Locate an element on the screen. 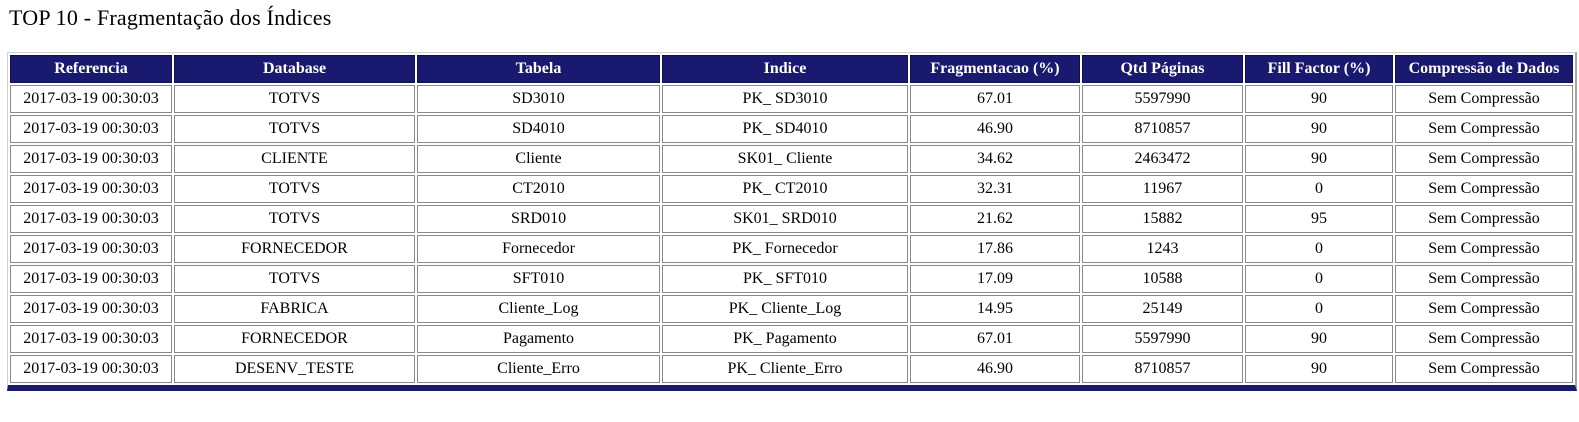  table-cell: Fornecedor is located at coordinates (538, 249).